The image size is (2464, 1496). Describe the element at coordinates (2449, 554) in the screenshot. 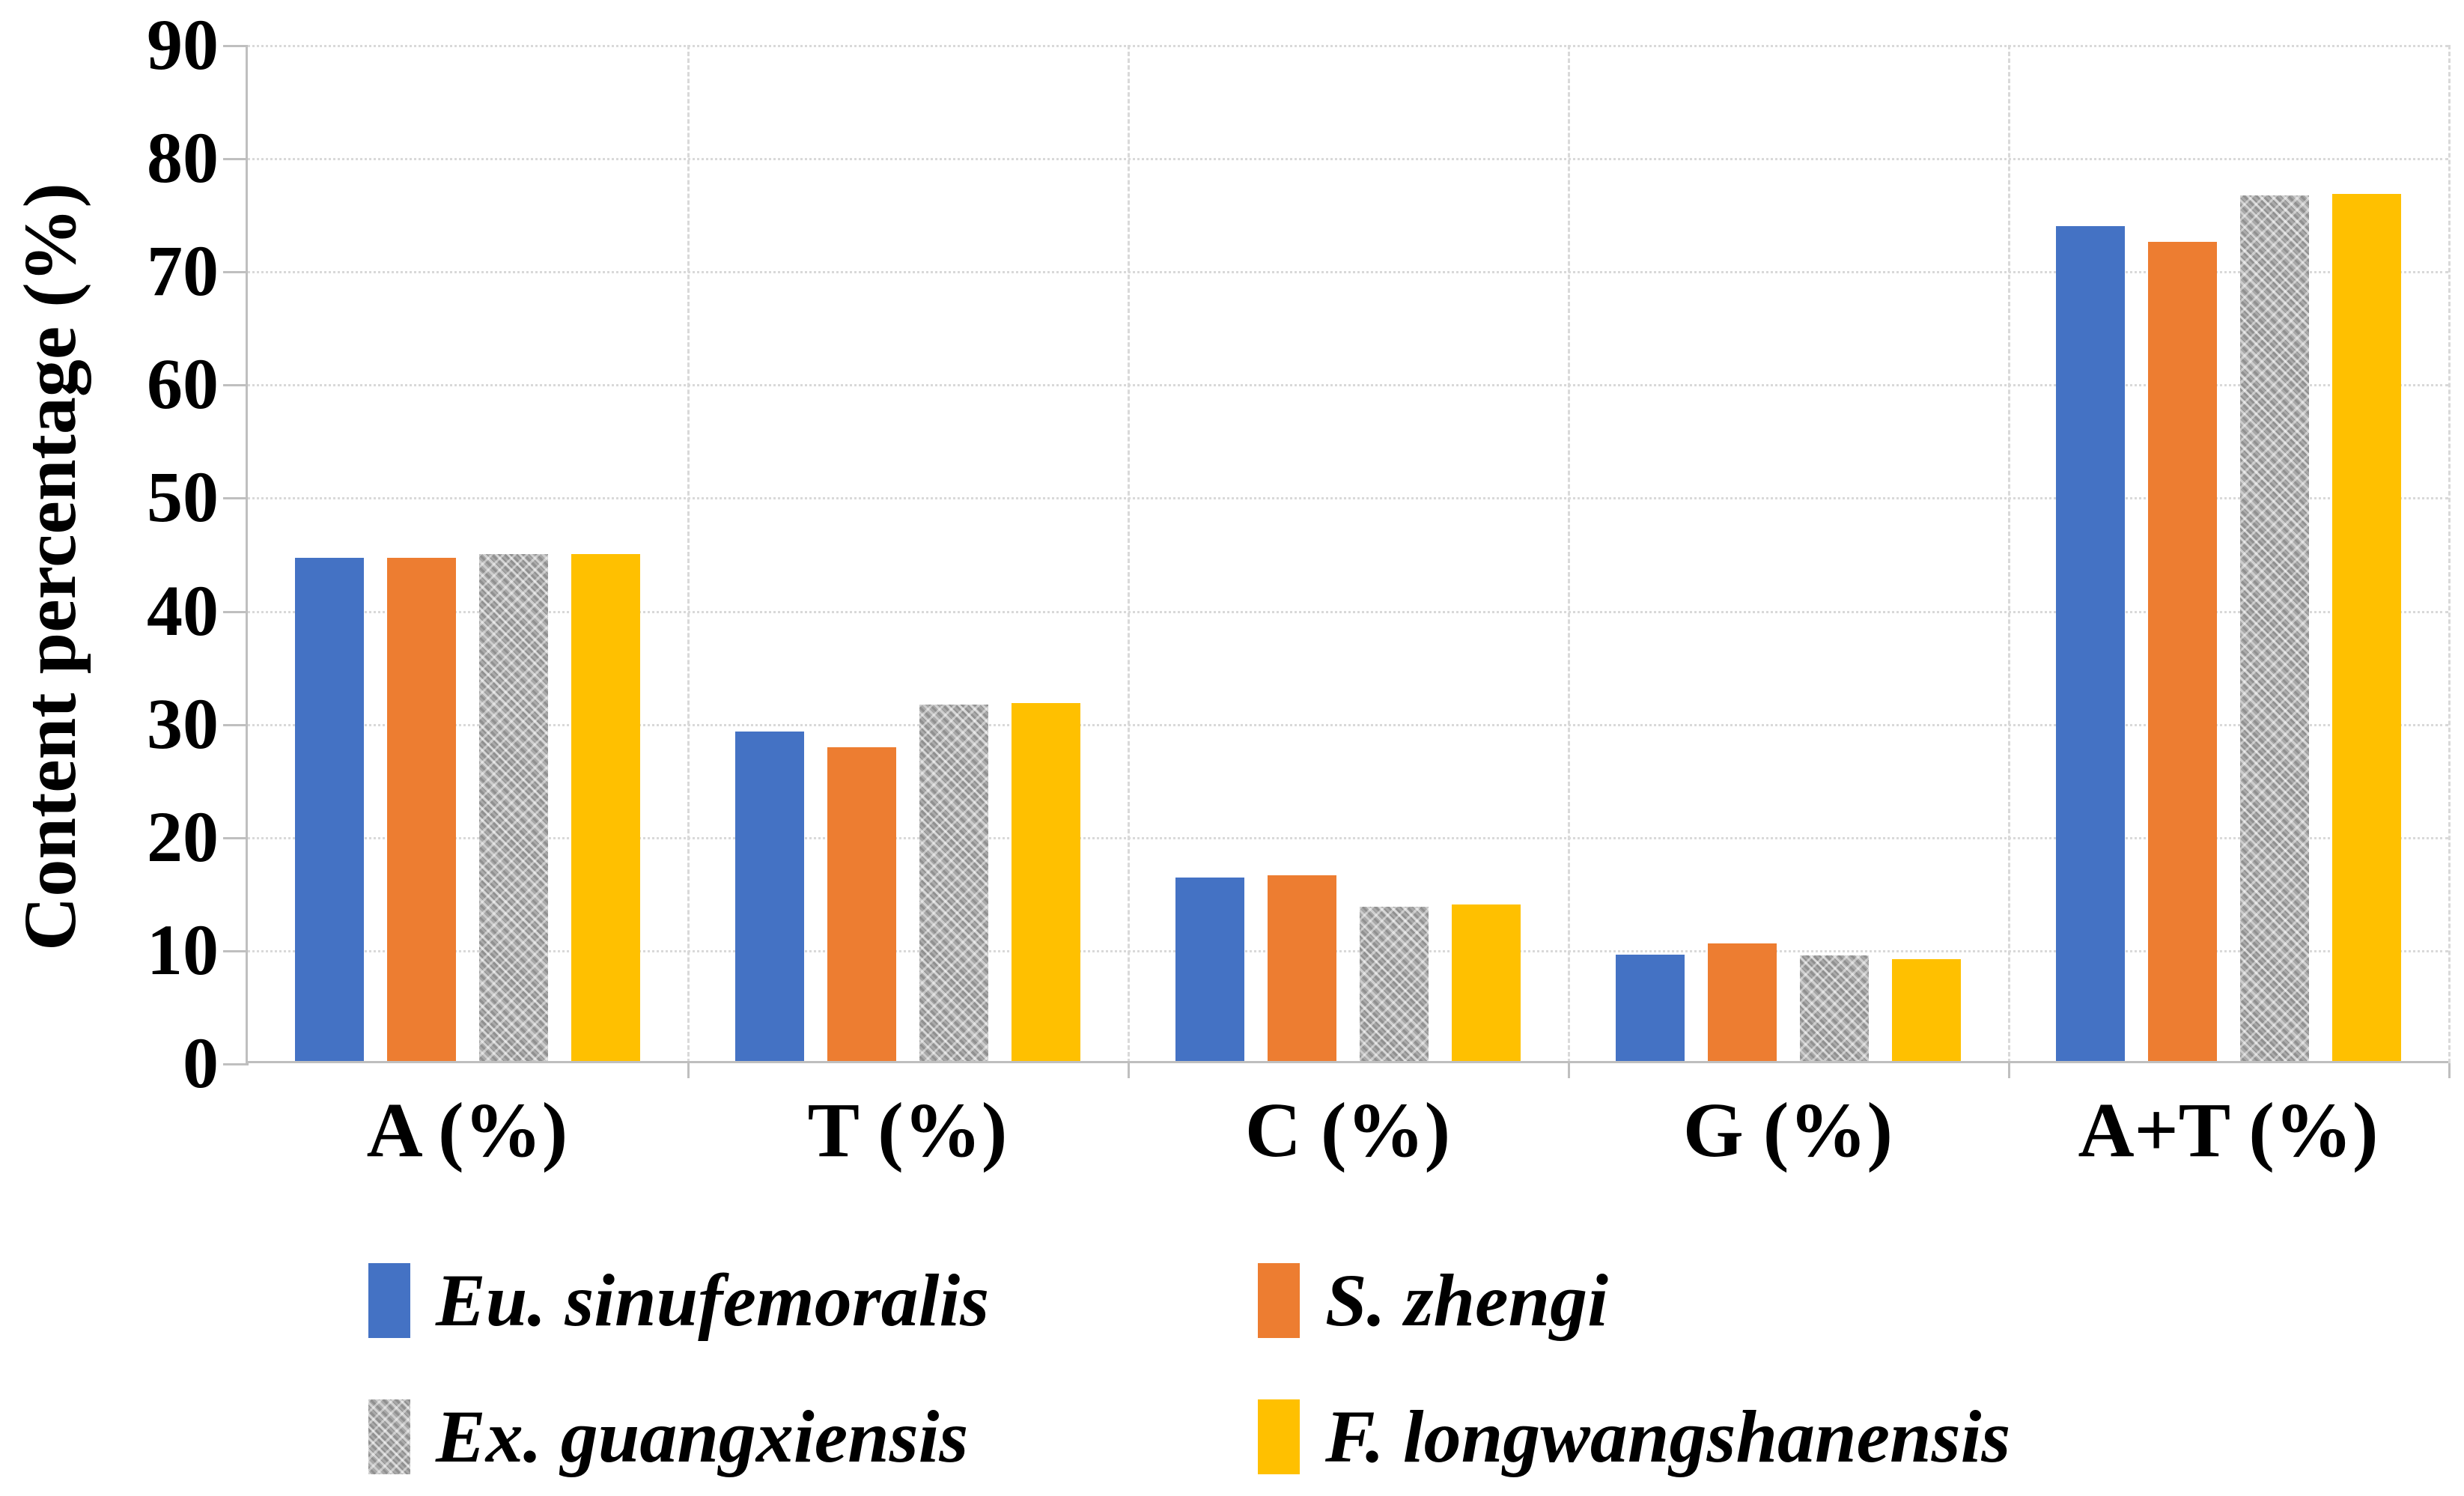

I see `plot-right-border` at that location.